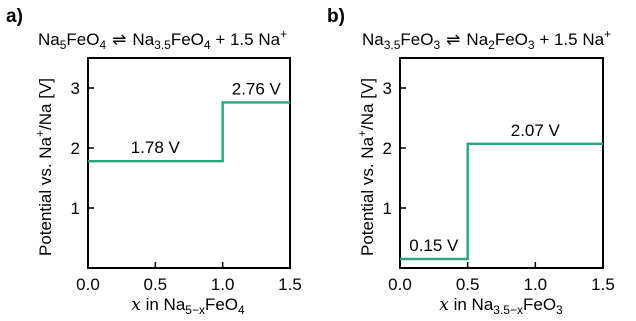 The width and height of the screenshot is (636, 321). What do you see at coordinates (156, 284) in the screenshot?
I see `panel-a-x-tick-label: 0.5` at bounding box center [156, 284].